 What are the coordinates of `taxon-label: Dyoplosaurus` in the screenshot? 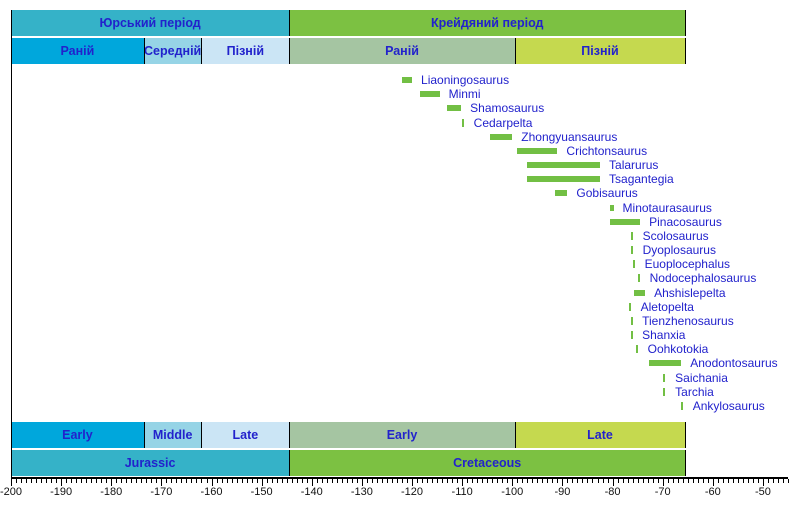 It's located at (679, 250).